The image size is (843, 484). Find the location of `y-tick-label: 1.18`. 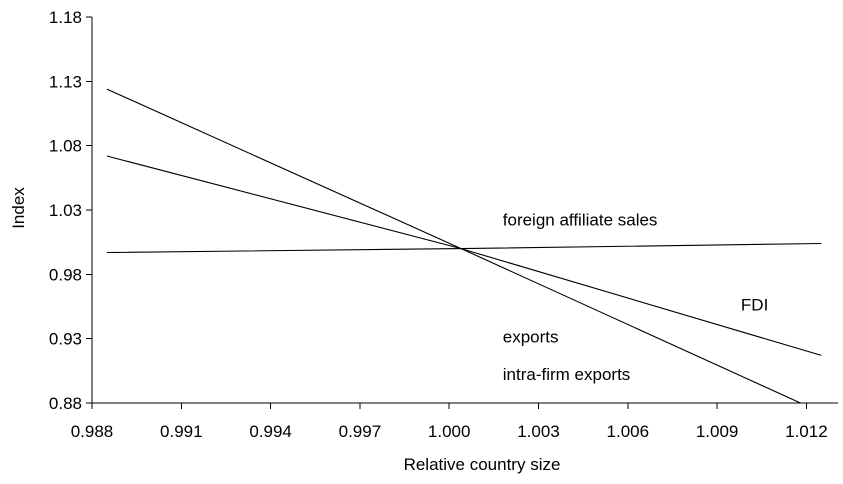

y-tick-label: 1.18 is located at coordinates (65, 17).